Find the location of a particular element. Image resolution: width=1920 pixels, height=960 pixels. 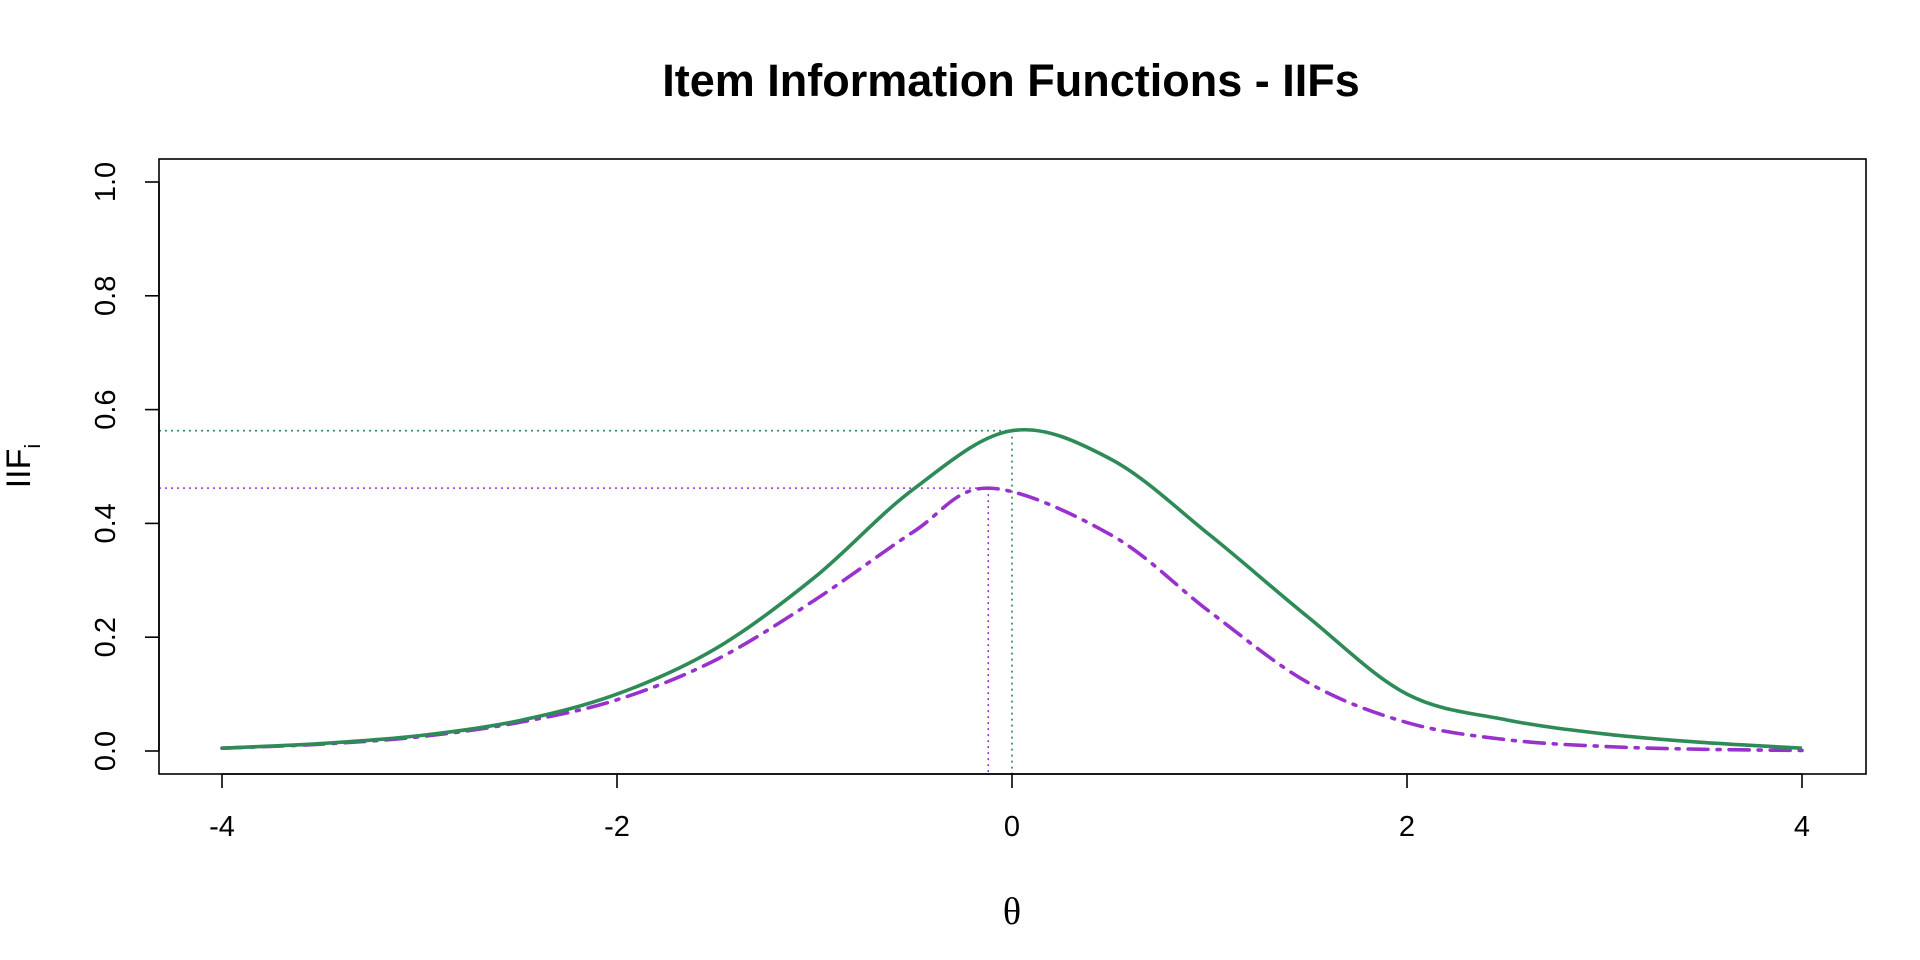

x-axis-label: θ is located at coordinates (1012, 912).